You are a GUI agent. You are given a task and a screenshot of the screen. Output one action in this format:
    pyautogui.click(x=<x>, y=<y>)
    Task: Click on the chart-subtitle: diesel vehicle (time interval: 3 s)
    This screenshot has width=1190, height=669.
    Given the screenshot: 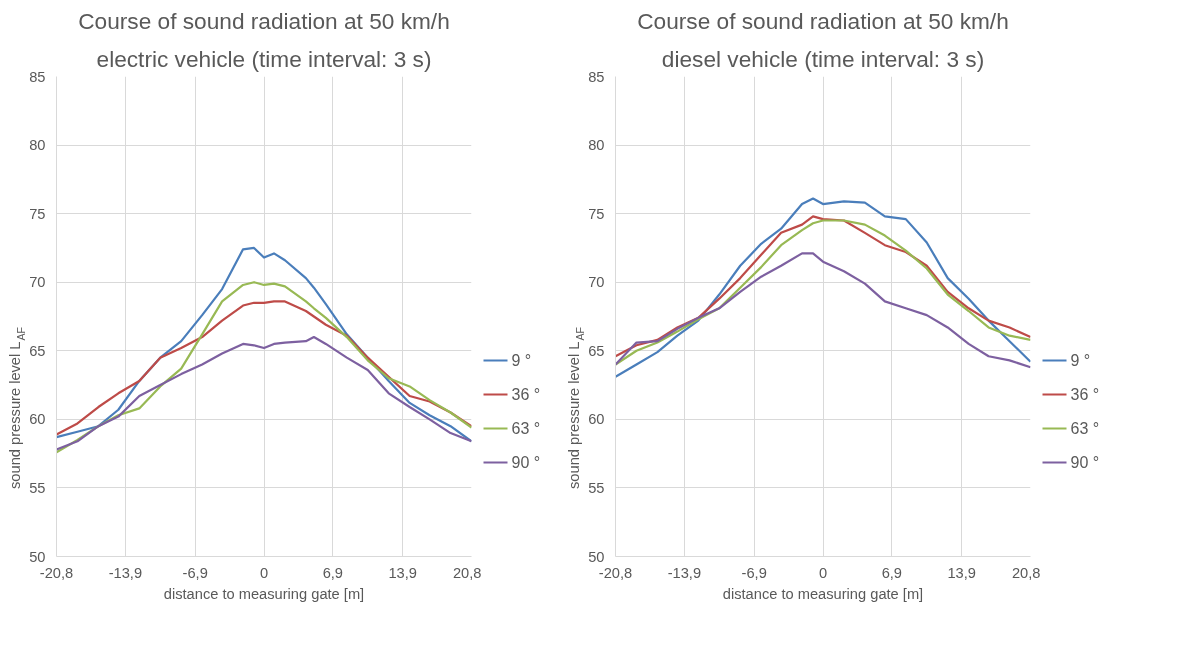 What is the action you would take?
    pyautogui.click(x=823, y=58)
    